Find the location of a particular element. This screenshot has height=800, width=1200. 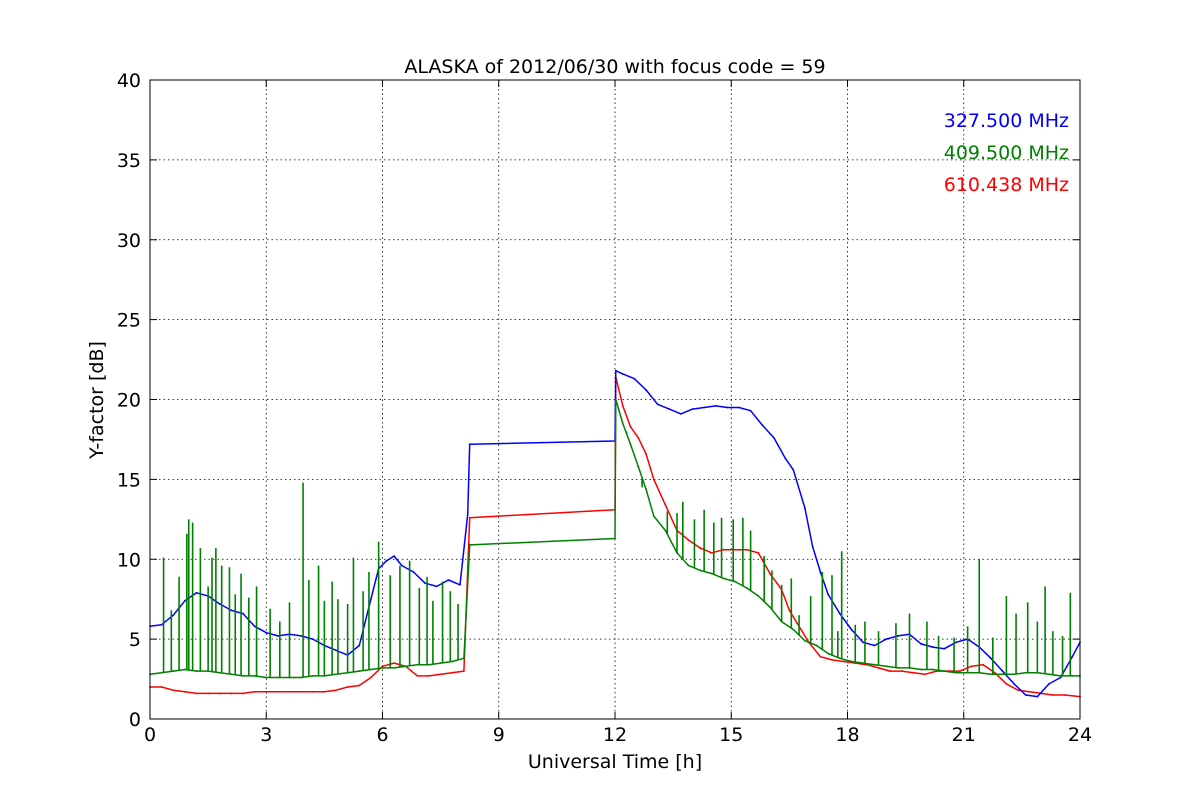

y-tick-label: 40 is located at coordinates (129, 81).